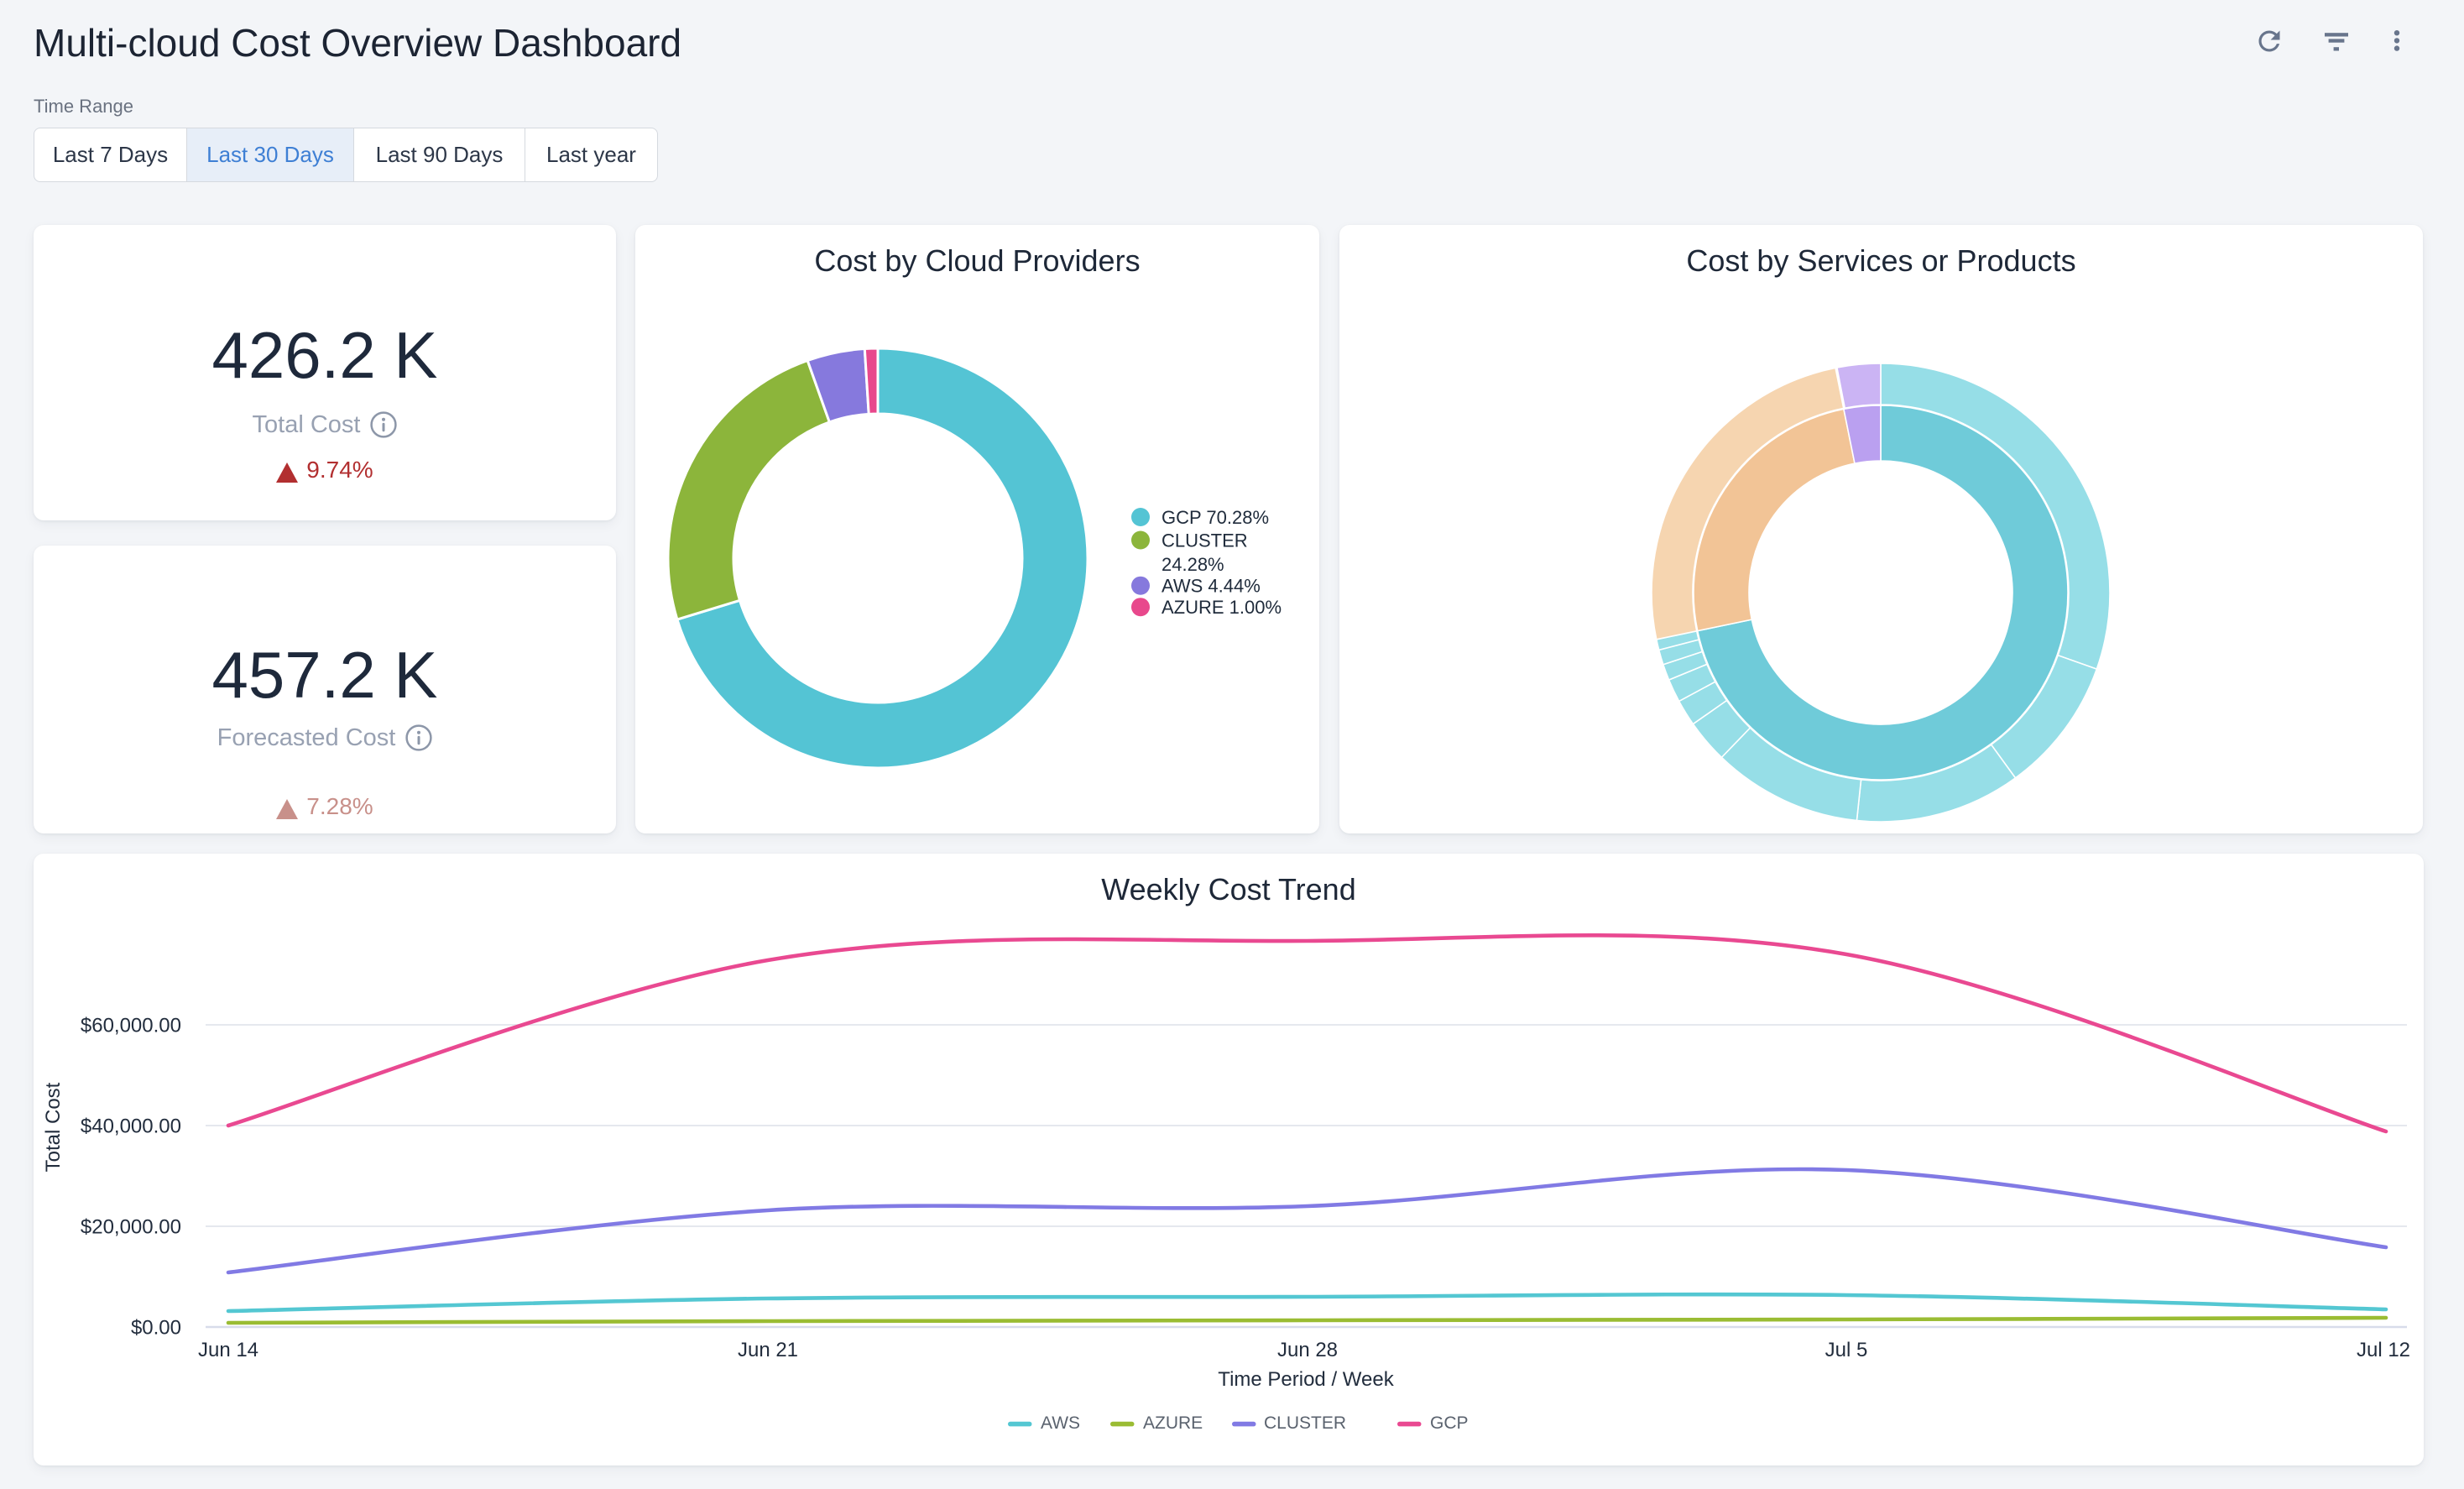 The height and width of the screenshot is (1489, 2464). What do you see at coordinates (1449, 1423) in the screenshot?
I see `svg-text: GCP` at bounding box center [1449, 1423].